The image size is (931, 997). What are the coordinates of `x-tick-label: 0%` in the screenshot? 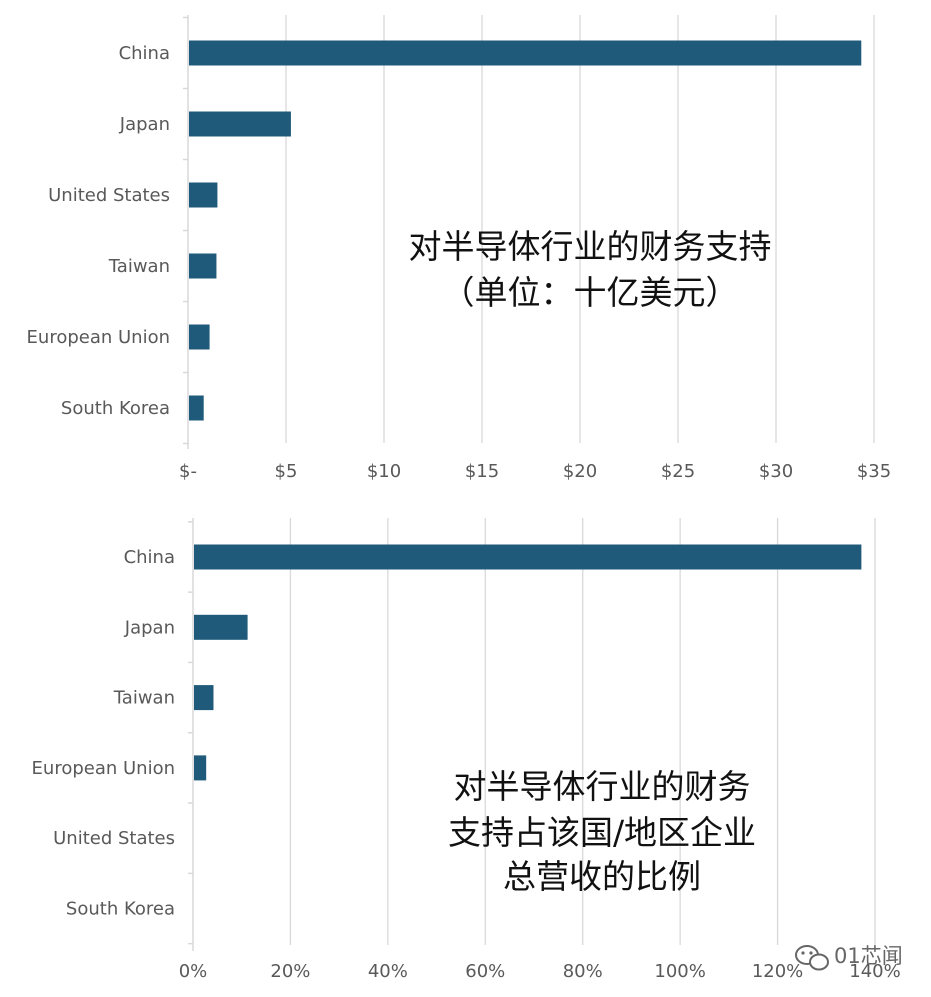 It's located at (193, 971).